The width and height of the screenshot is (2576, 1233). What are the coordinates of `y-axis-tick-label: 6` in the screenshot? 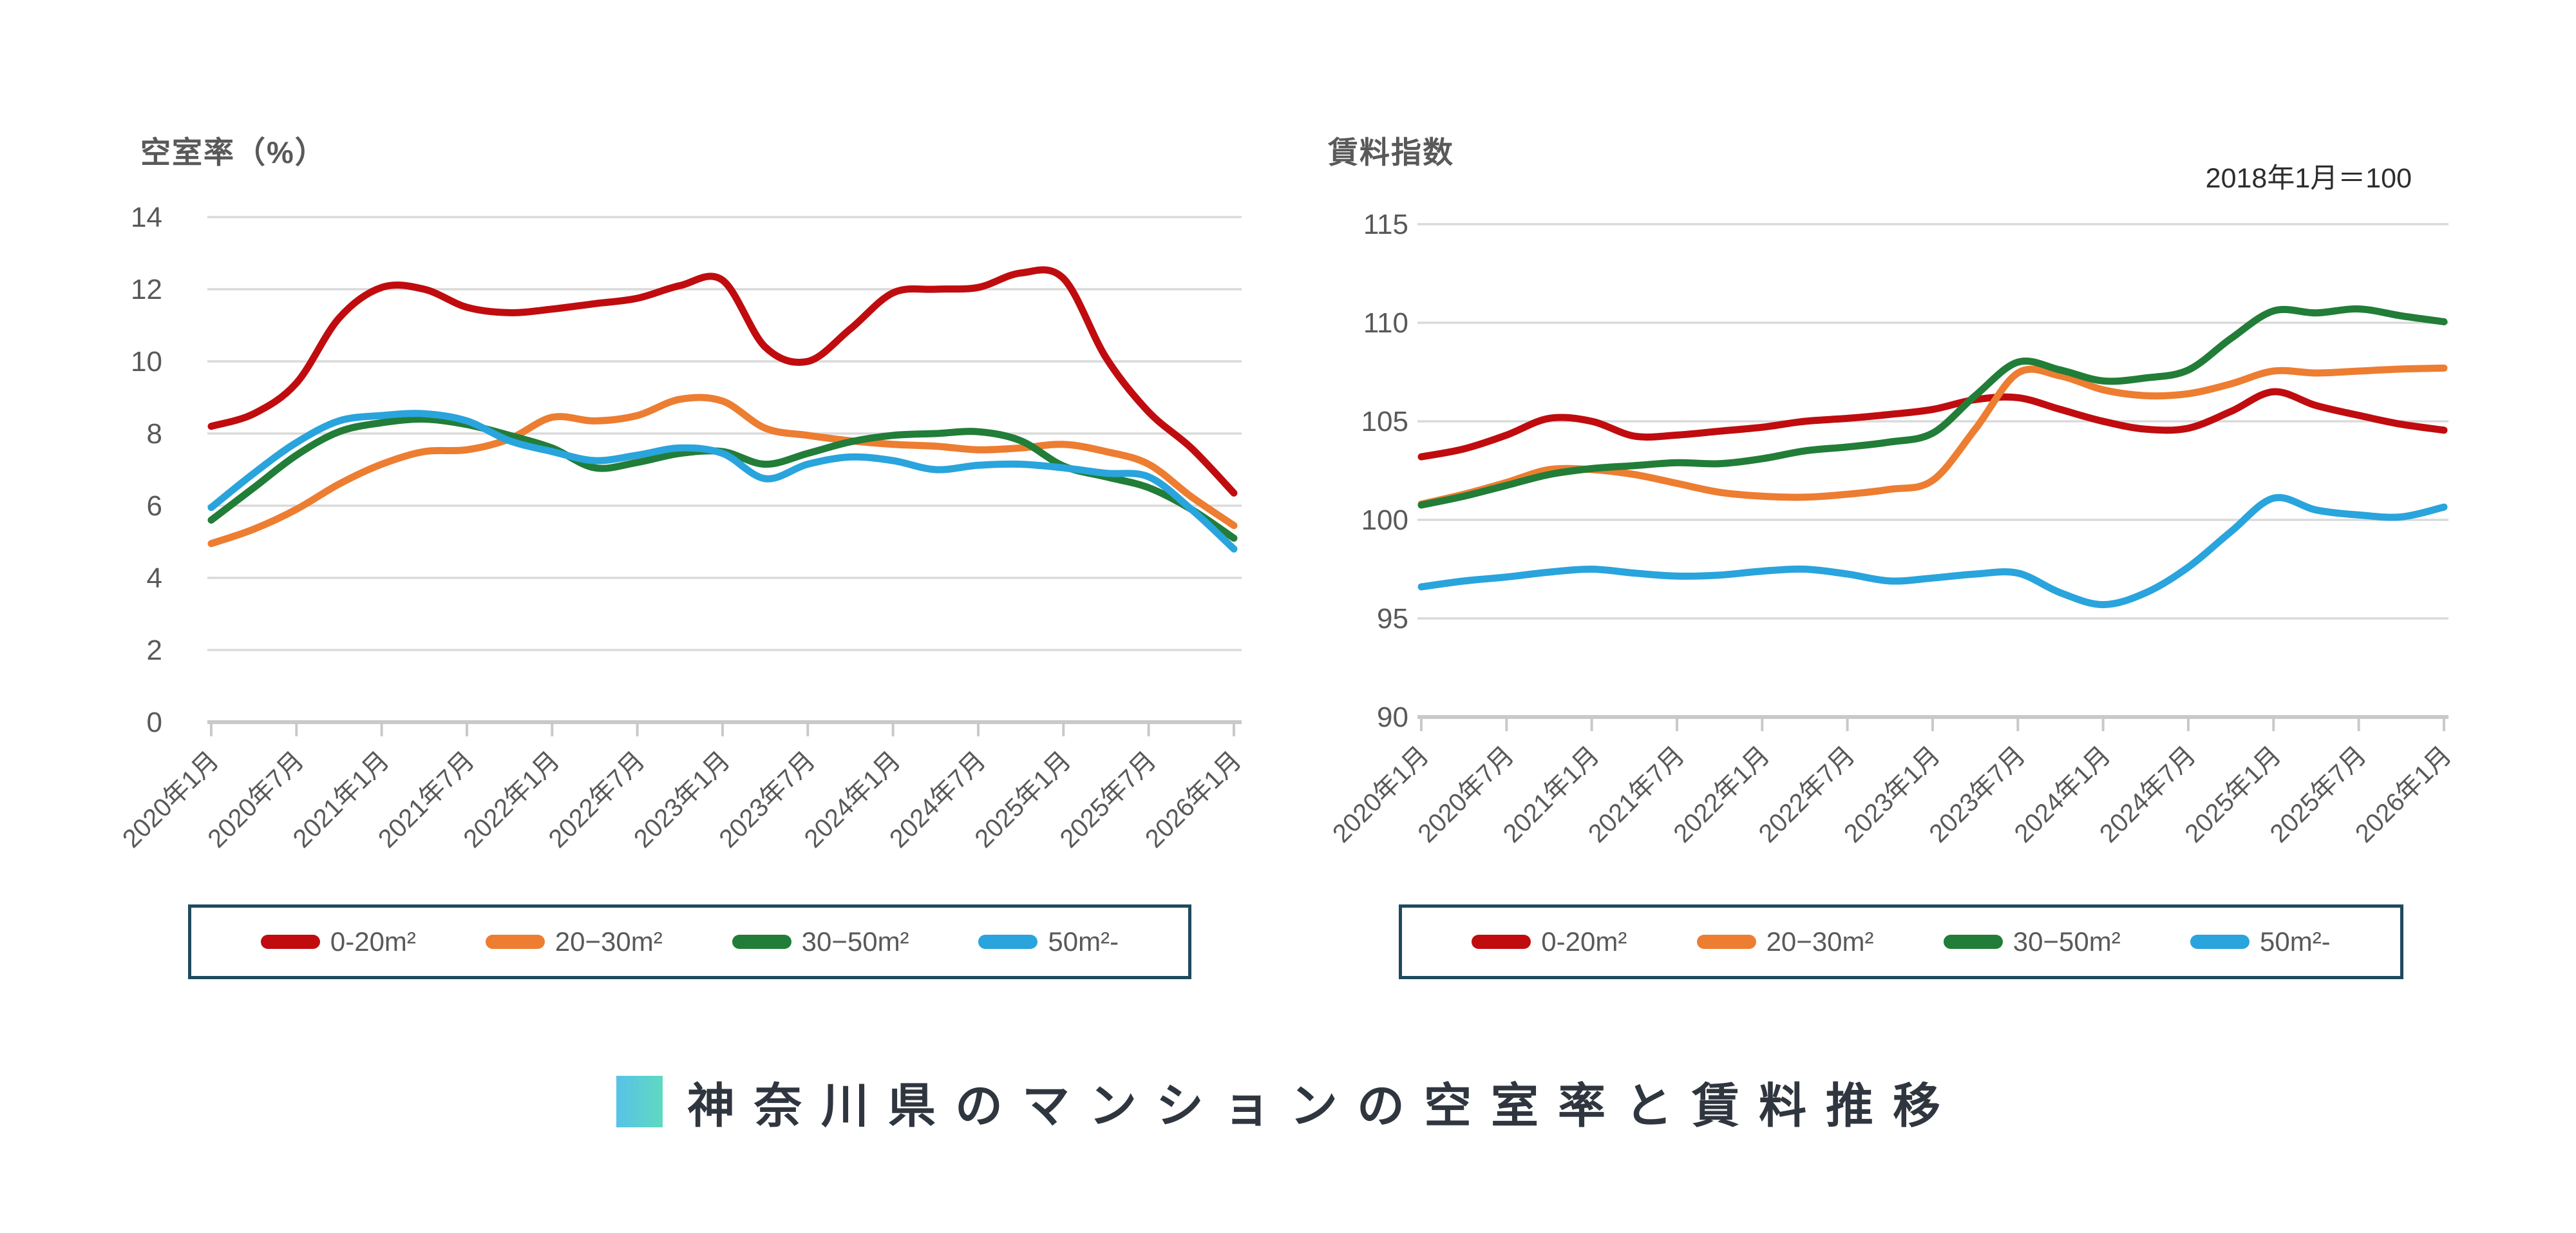 It's located at (155, 506).